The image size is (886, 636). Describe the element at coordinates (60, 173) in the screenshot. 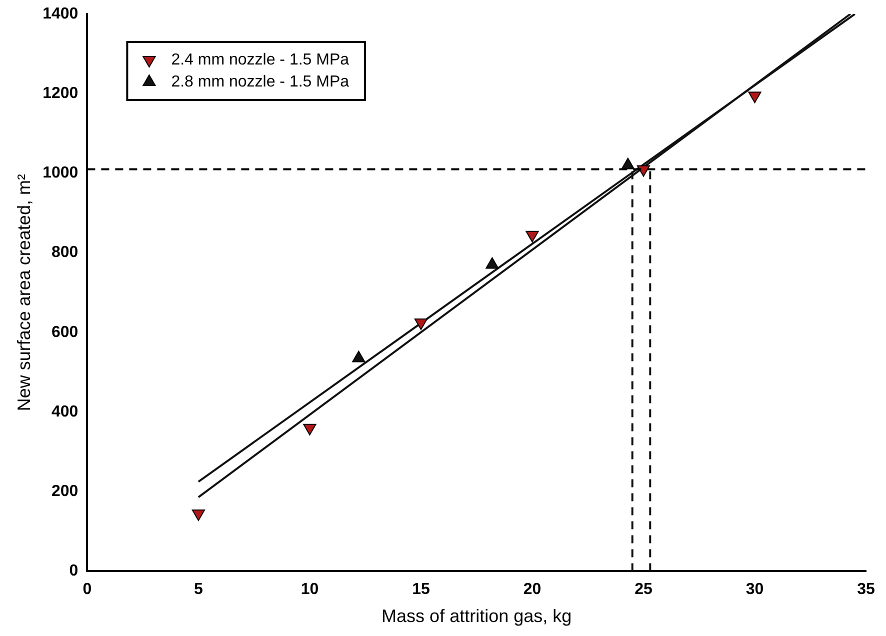

I see `y-tick-label: 1000` at that location.